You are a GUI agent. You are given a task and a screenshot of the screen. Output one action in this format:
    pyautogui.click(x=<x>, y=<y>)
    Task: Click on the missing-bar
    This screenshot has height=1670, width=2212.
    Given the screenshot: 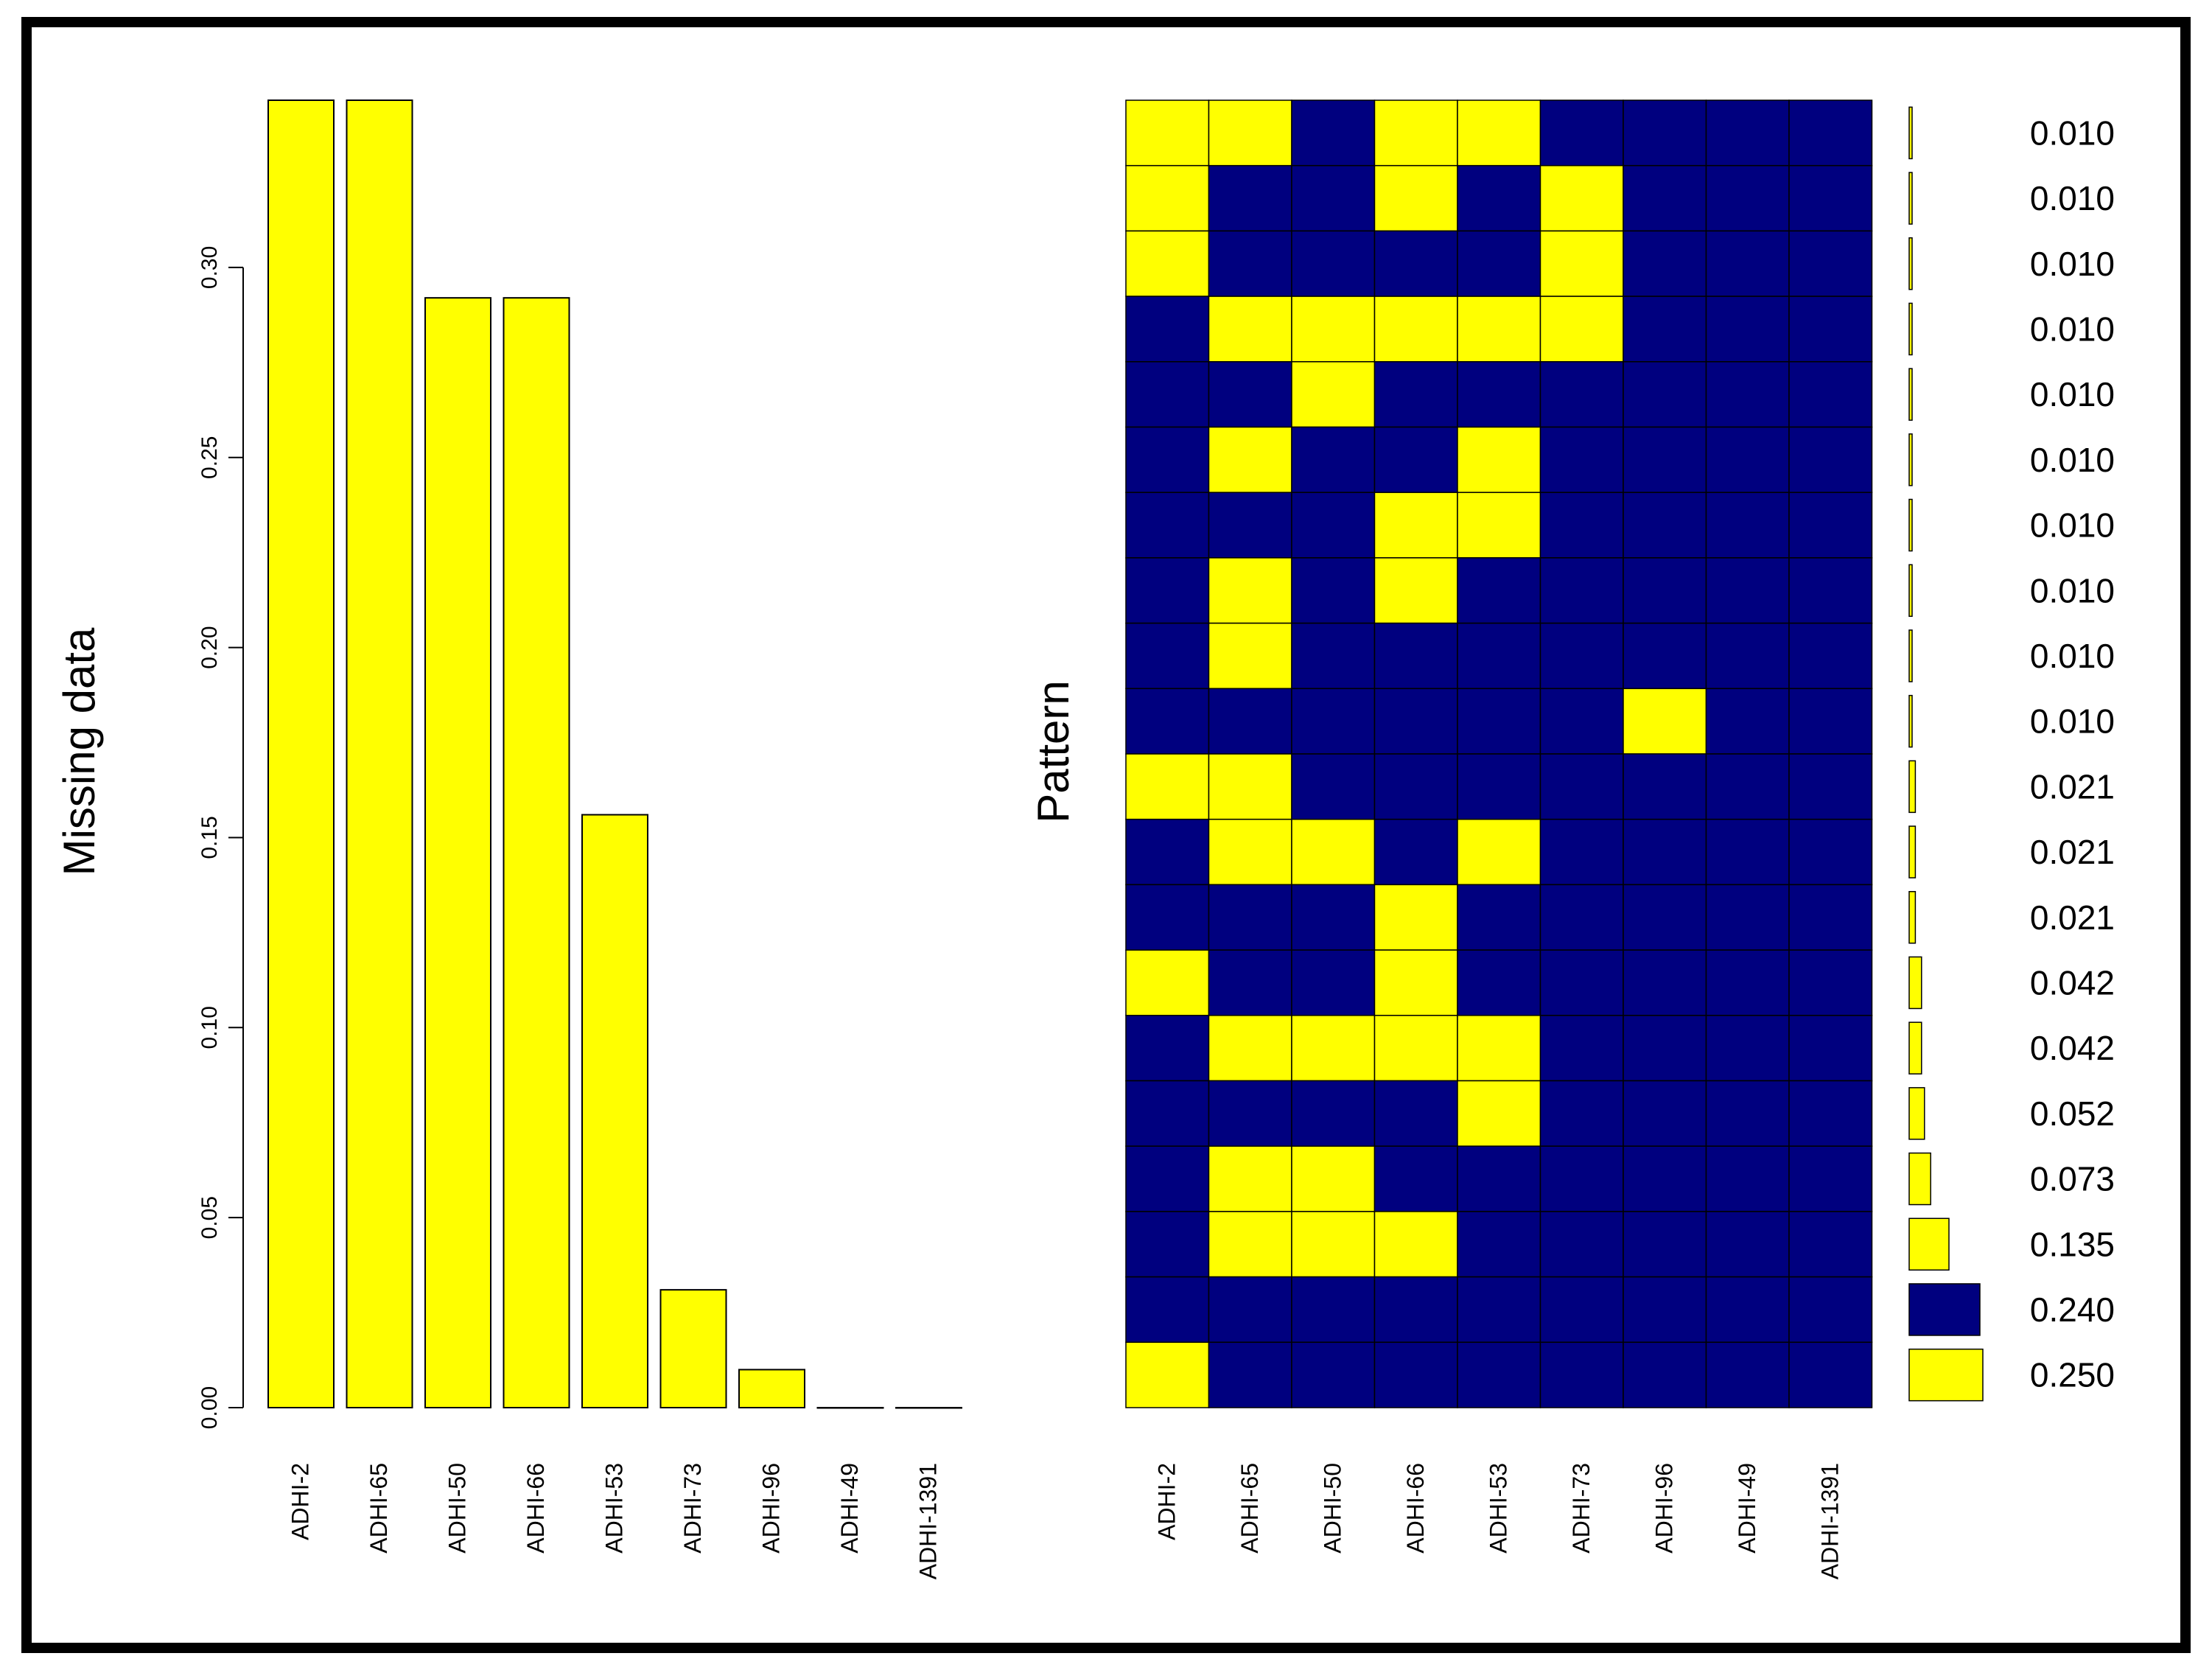 What is the action you would take?
    pyautogui.click(x=614, y=1111)
    